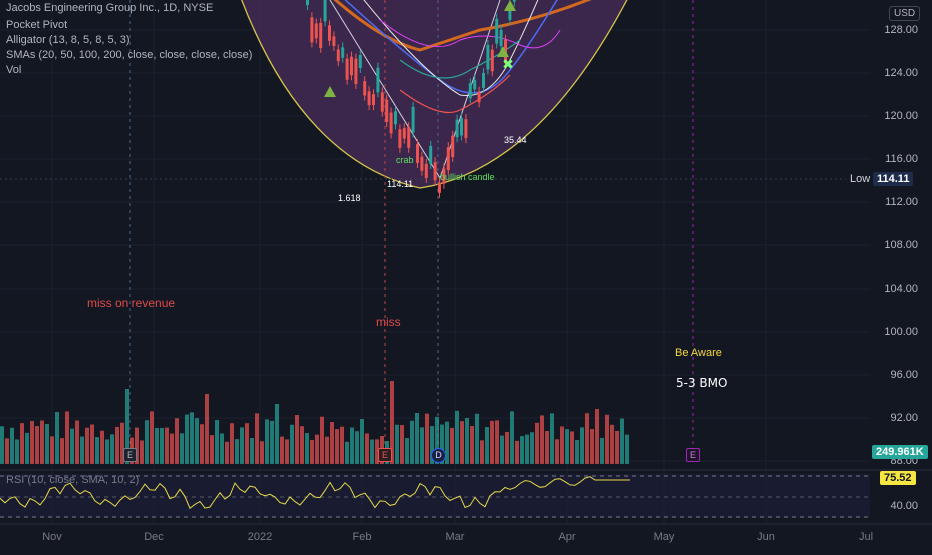 The image size is (932, 555). What do you see at coordinates (349, 198) in the screenshot?
I see `fib-label-1618: 1.618` at bounding box center [349, 198].